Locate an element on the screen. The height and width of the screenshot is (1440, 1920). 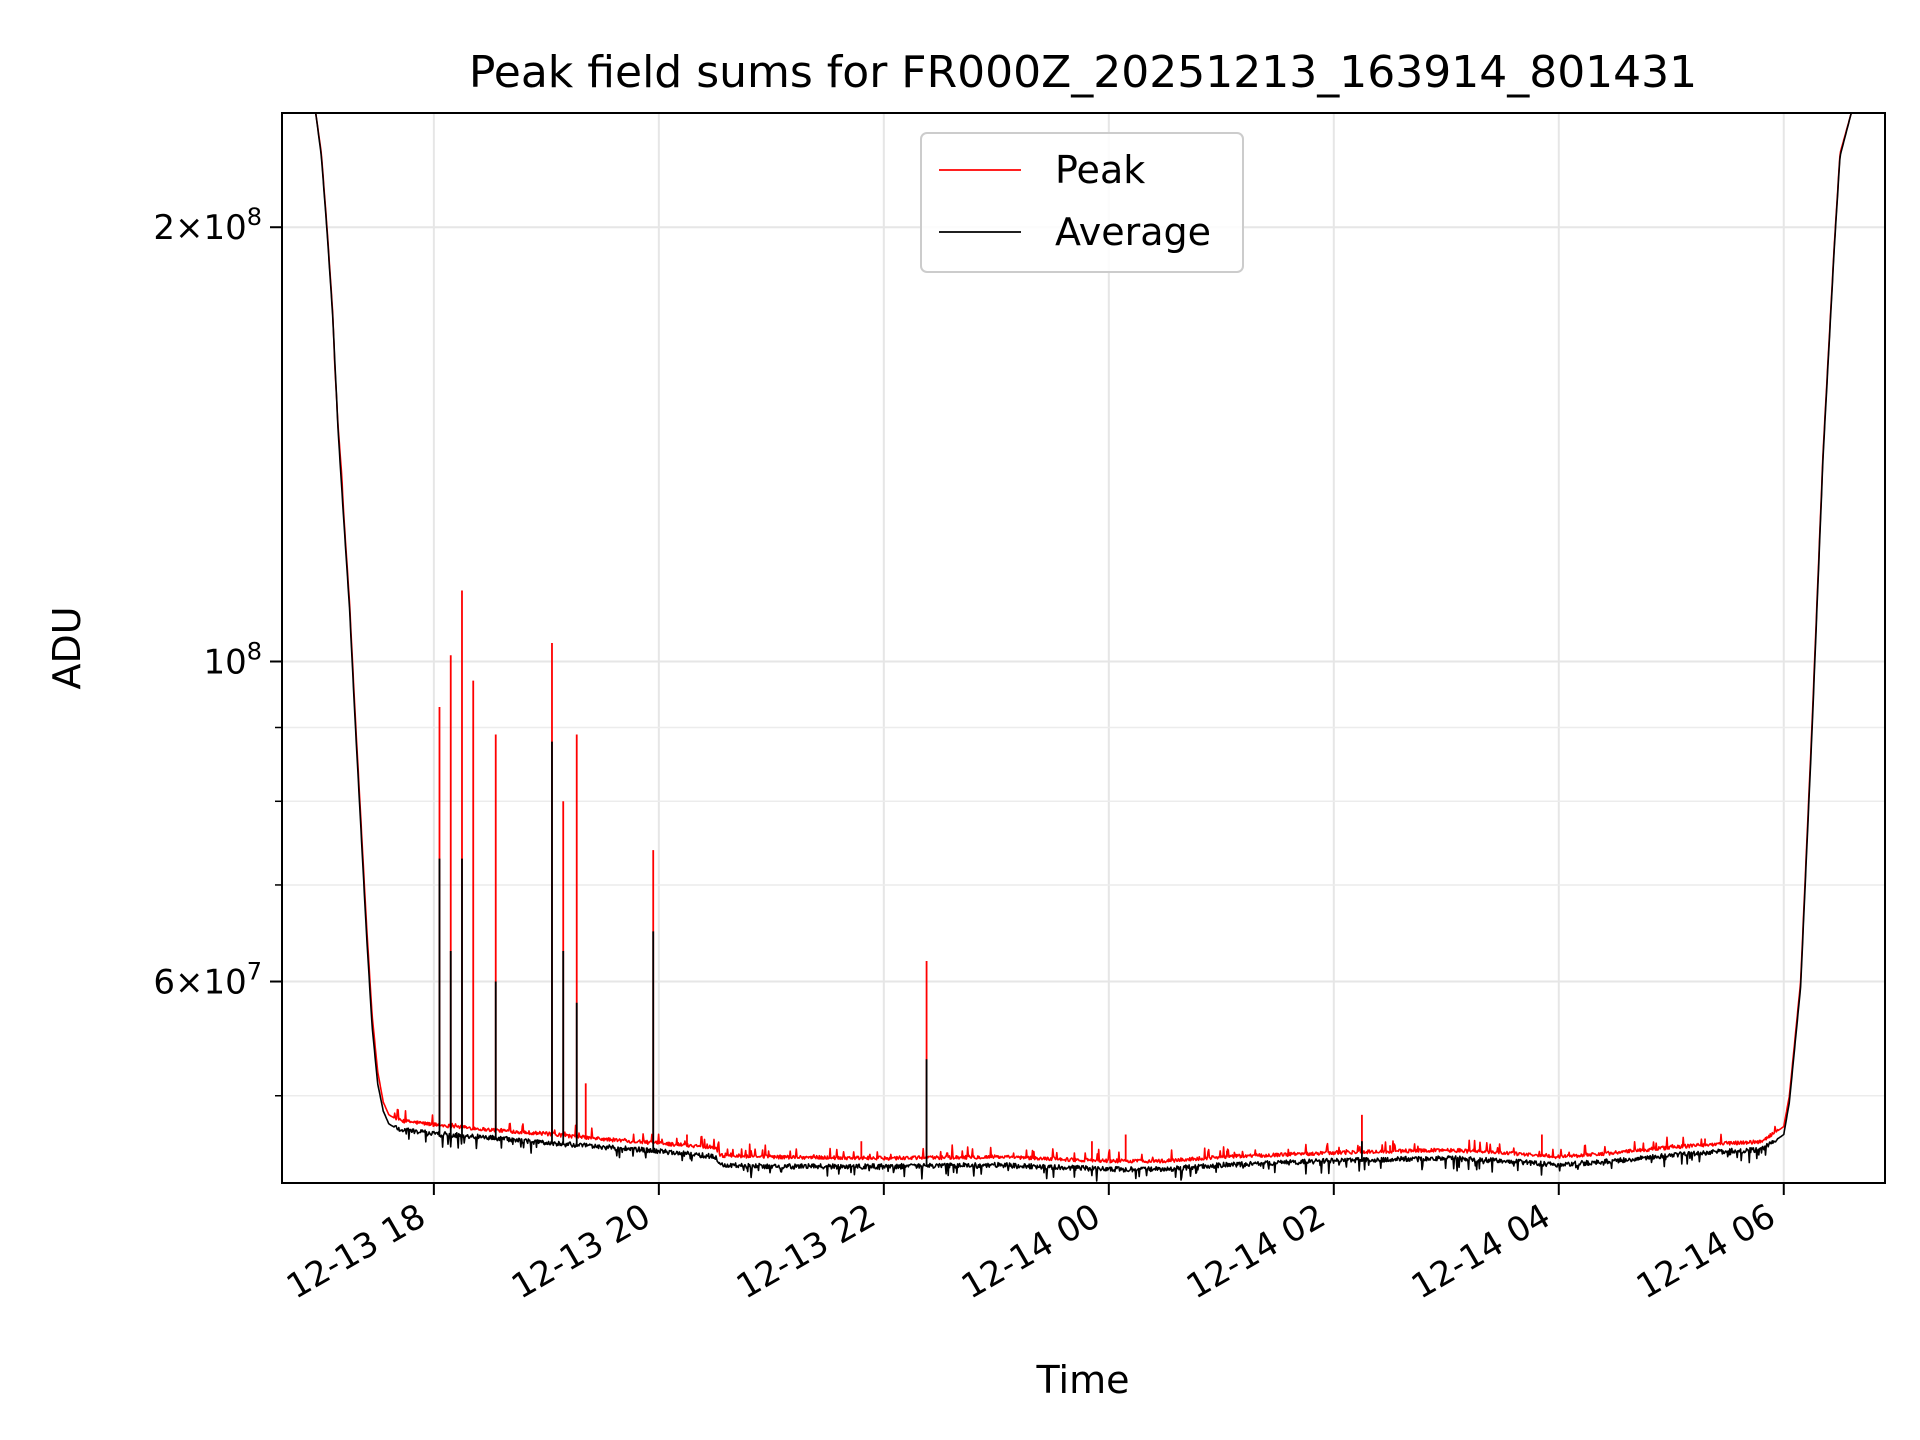
legend-box is located at coordinates (1082, 202).